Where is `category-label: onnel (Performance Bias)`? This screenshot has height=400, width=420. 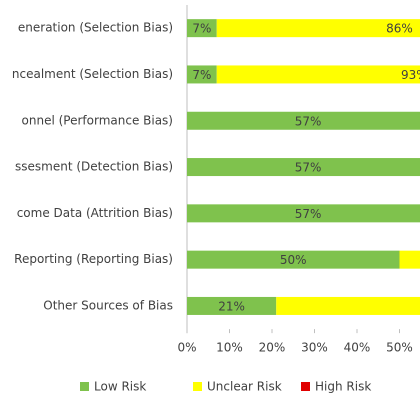 category-label: onnel (Performance Bias) is located at coordinates (97, 120).